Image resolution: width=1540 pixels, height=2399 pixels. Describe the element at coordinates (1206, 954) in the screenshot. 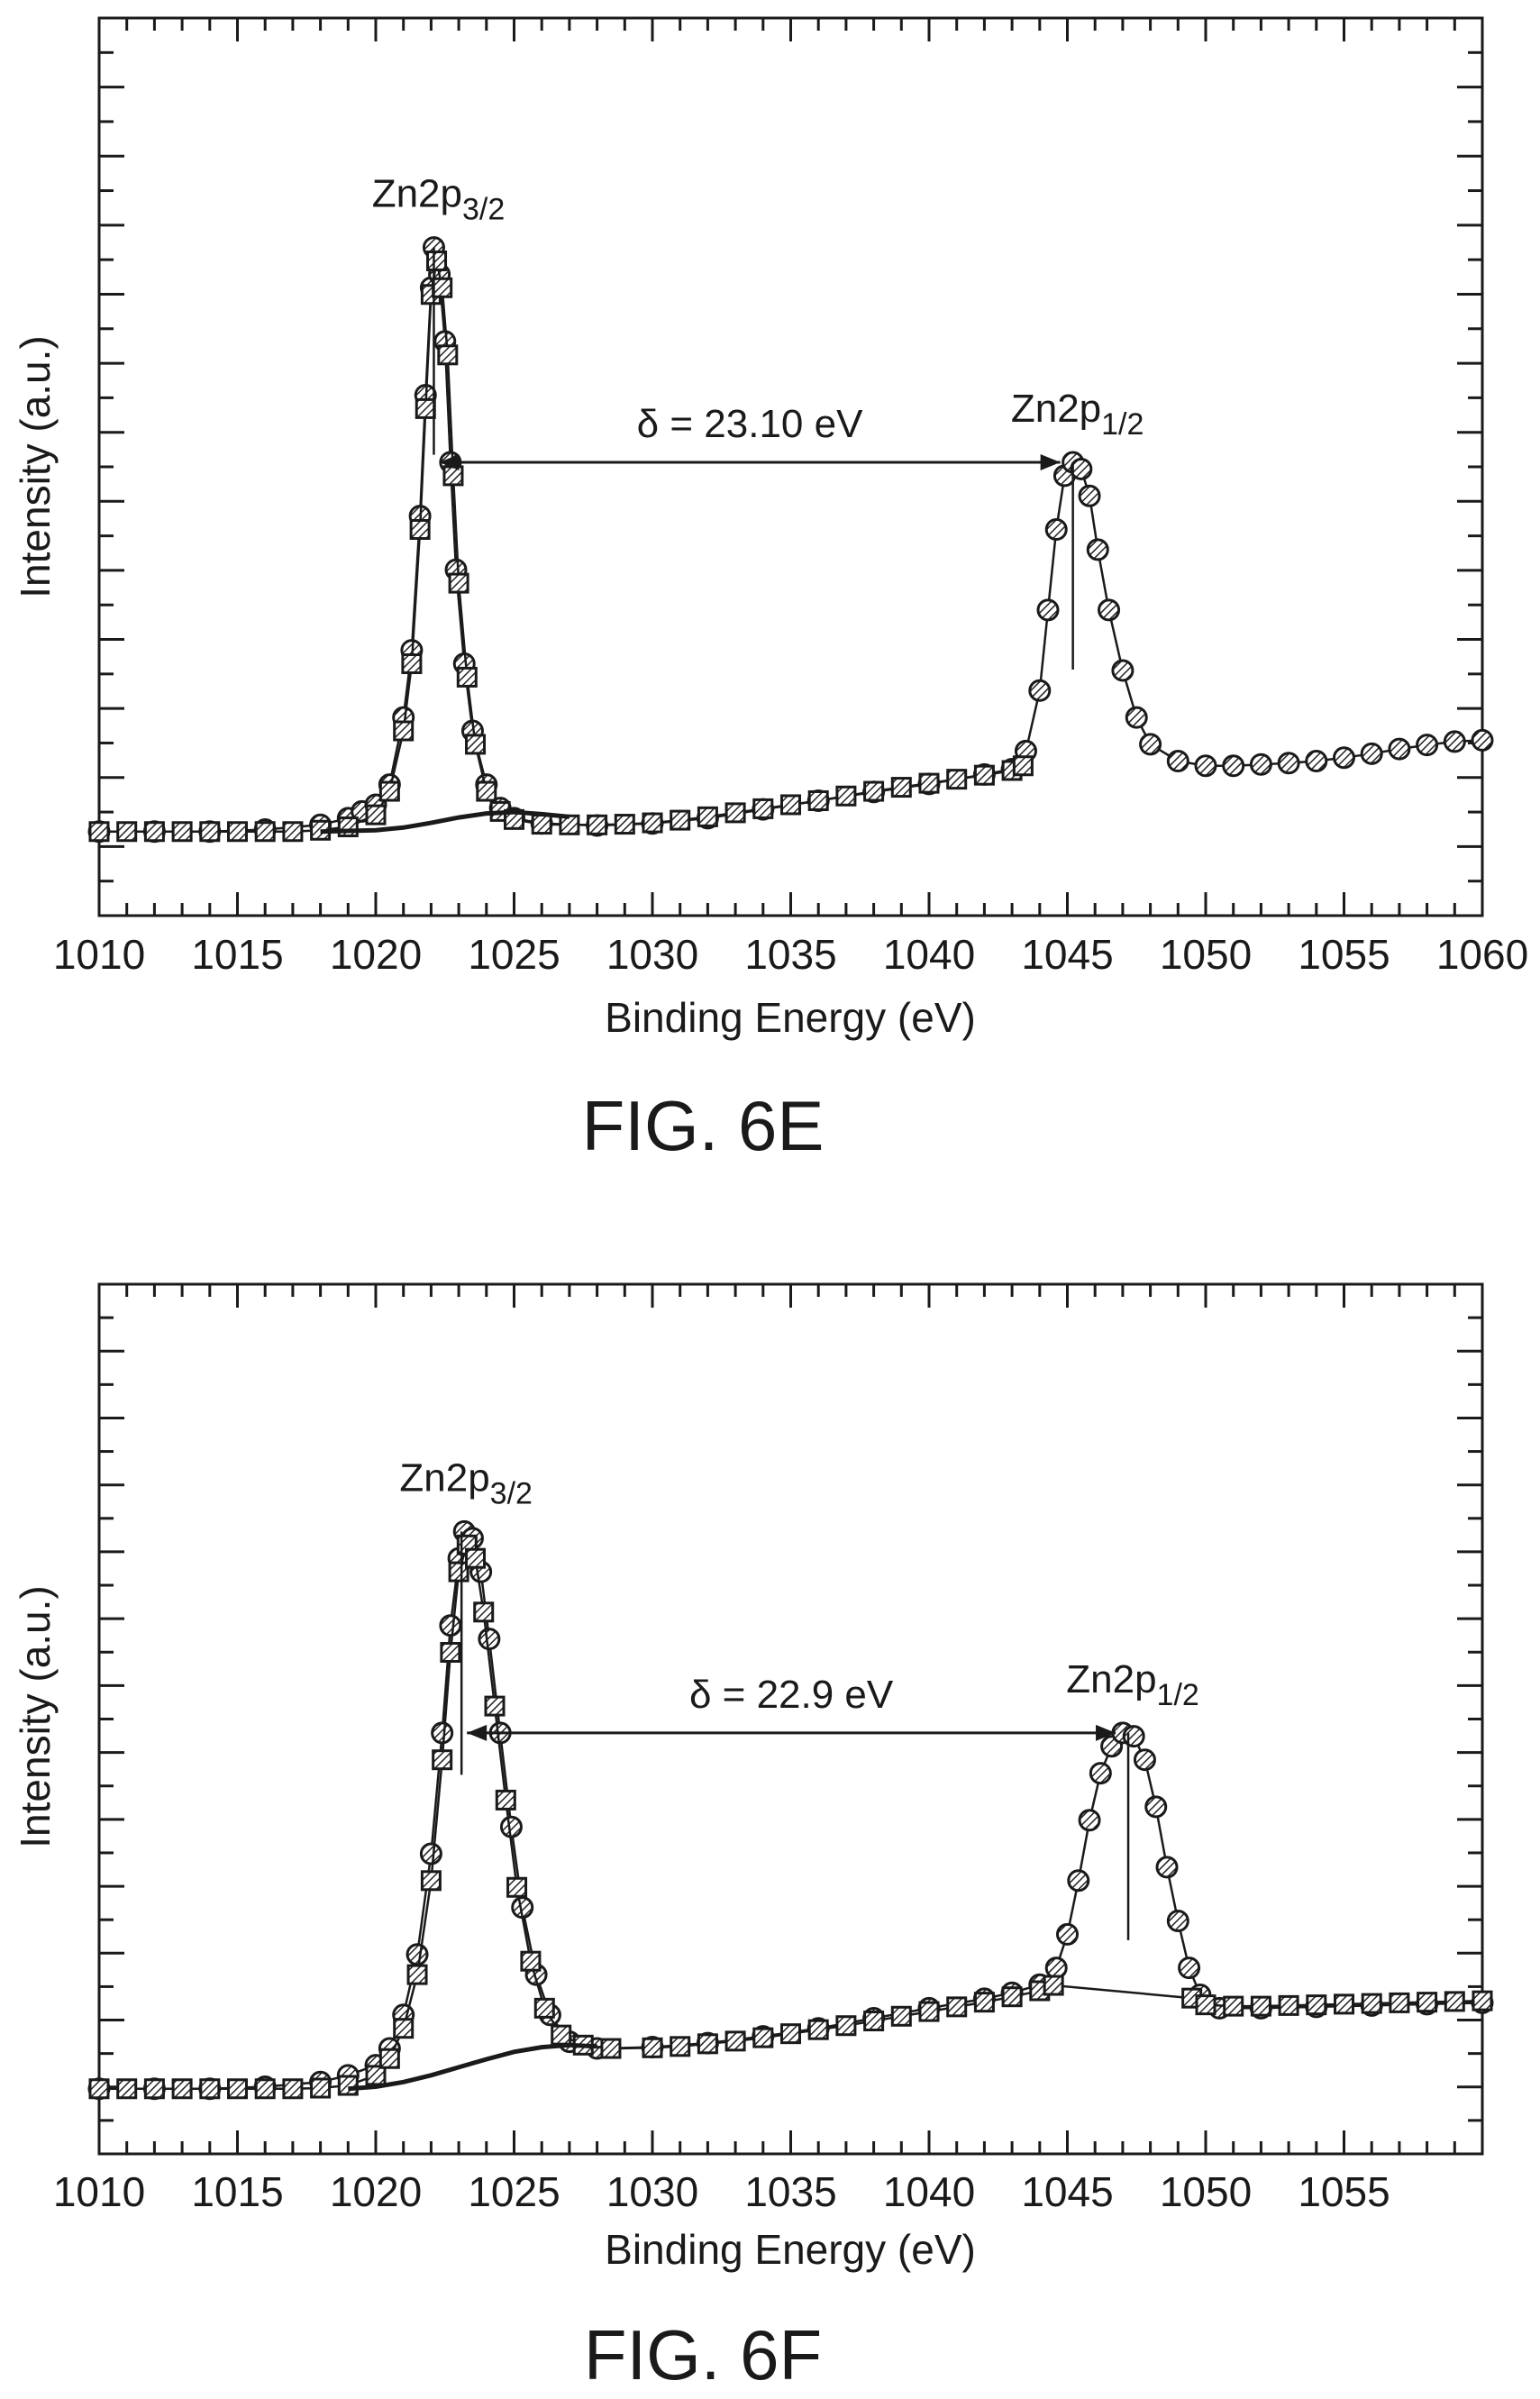

I see `x-tick-label: 1050` at that location.